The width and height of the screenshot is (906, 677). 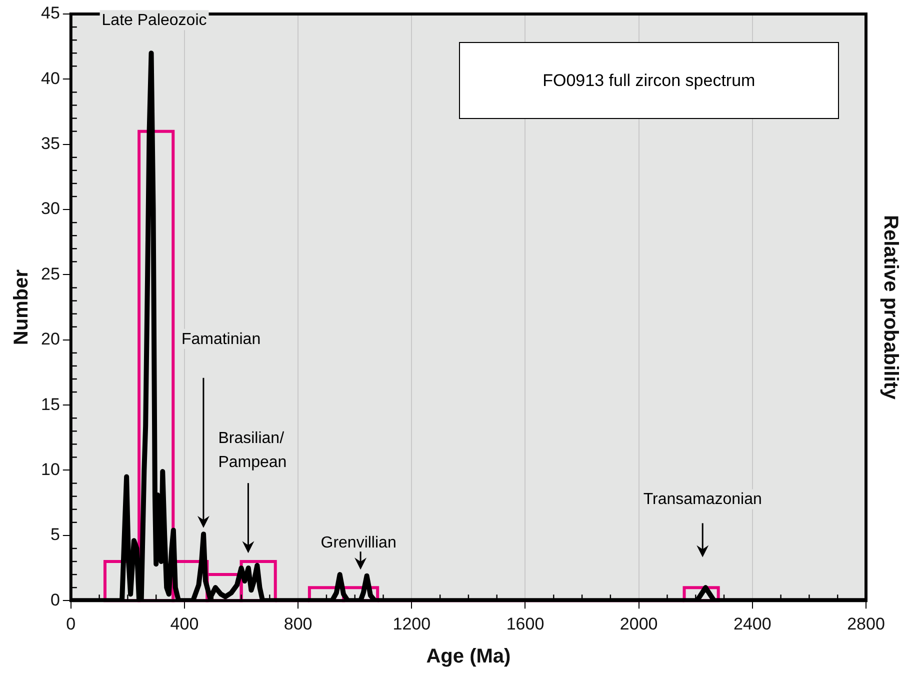 I want to click on y-tick-label: 15, so click(x=50, y=404).